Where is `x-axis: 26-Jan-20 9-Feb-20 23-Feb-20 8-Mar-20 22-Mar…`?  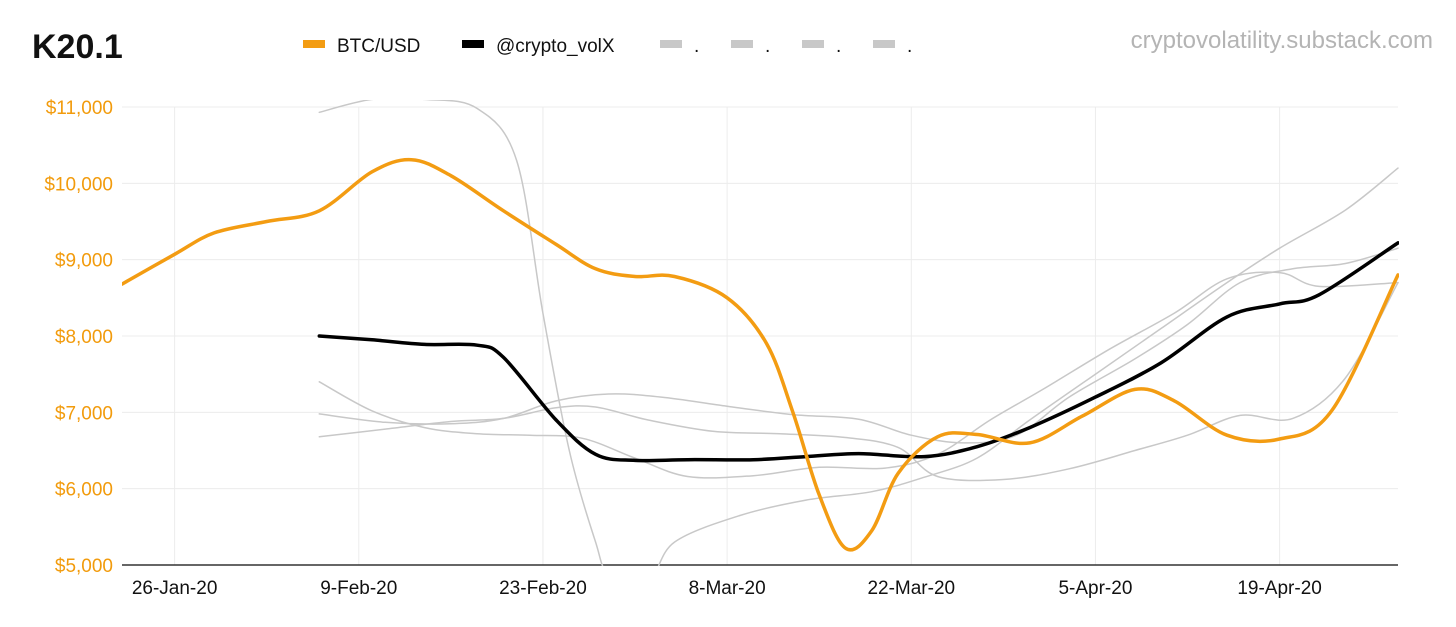
x-axis: 26-Jan-20 9-Feb-20 23-Feb-20 8-Mar-20 22-Mar… is located at coordinates (760, 581).